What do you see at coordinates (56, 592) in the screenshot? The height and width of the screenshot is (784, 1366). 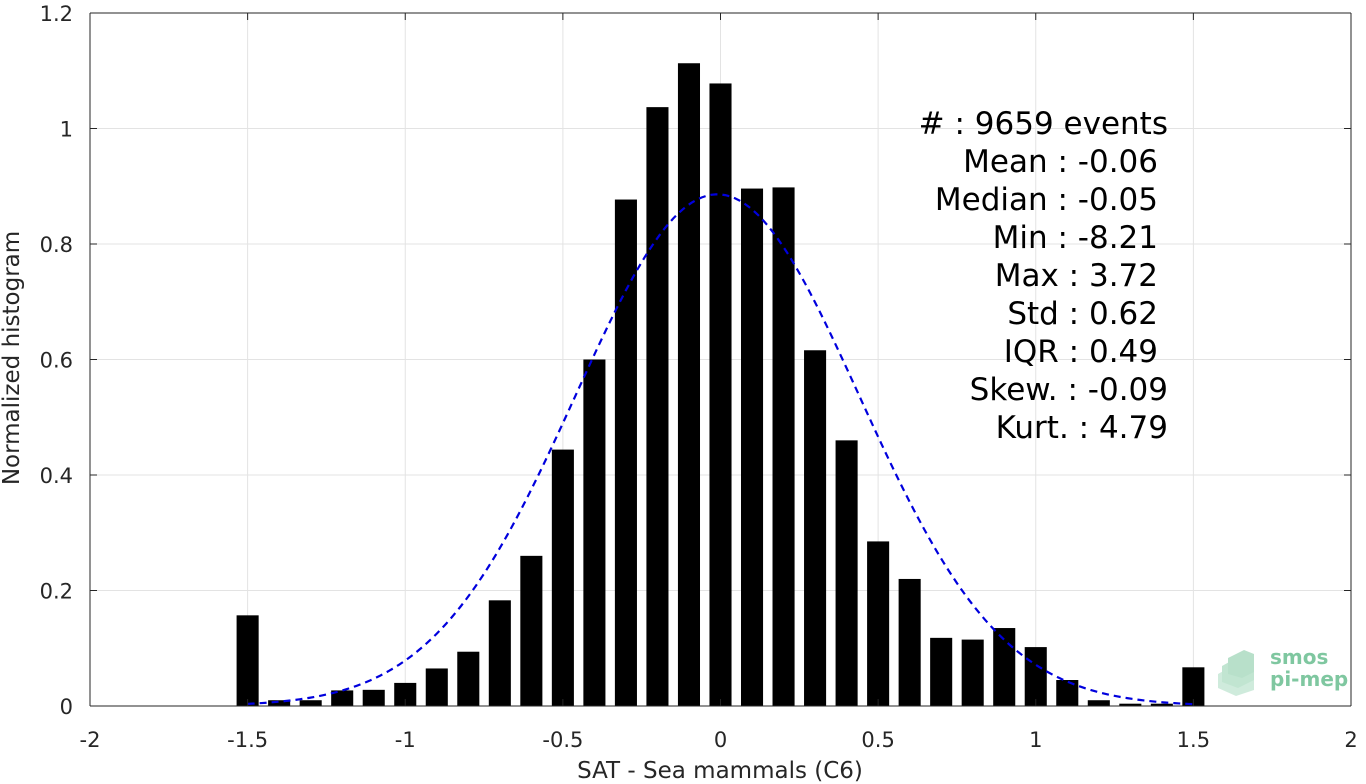 I see `y-tick-label: 0.2` at bounding box center [56, 592].